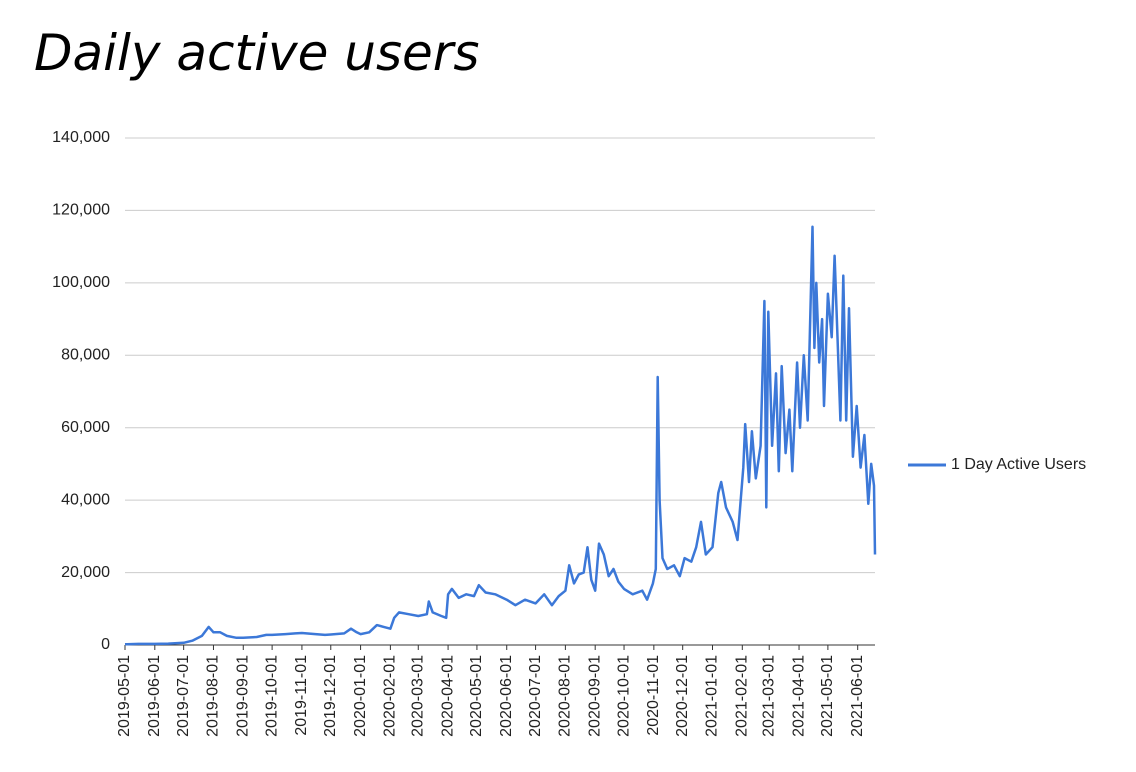 This screenshot has height=772, width=1136. Describe the element at coordinates (242, 696) in the screenshot. I see `x-tick-label: 2019-09-01` at that location.